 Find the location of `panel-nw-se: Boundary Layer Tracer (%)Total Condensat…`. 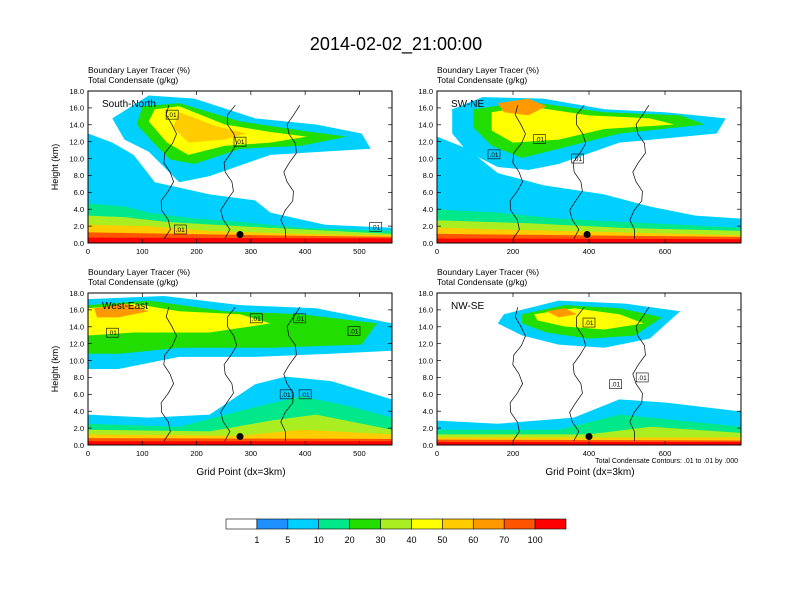

panel-nw-se: Boundary Layer Tracer (%)Total Condensat… is located at coordinates (580, 372).